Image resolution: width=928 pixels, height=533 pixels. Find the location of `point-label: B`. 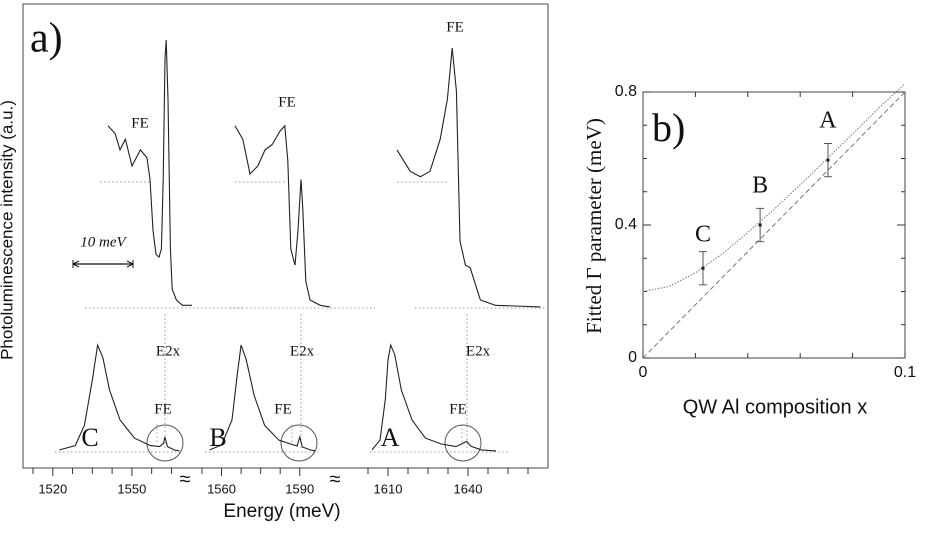

point-label: B is located at coordinates (760, 186).